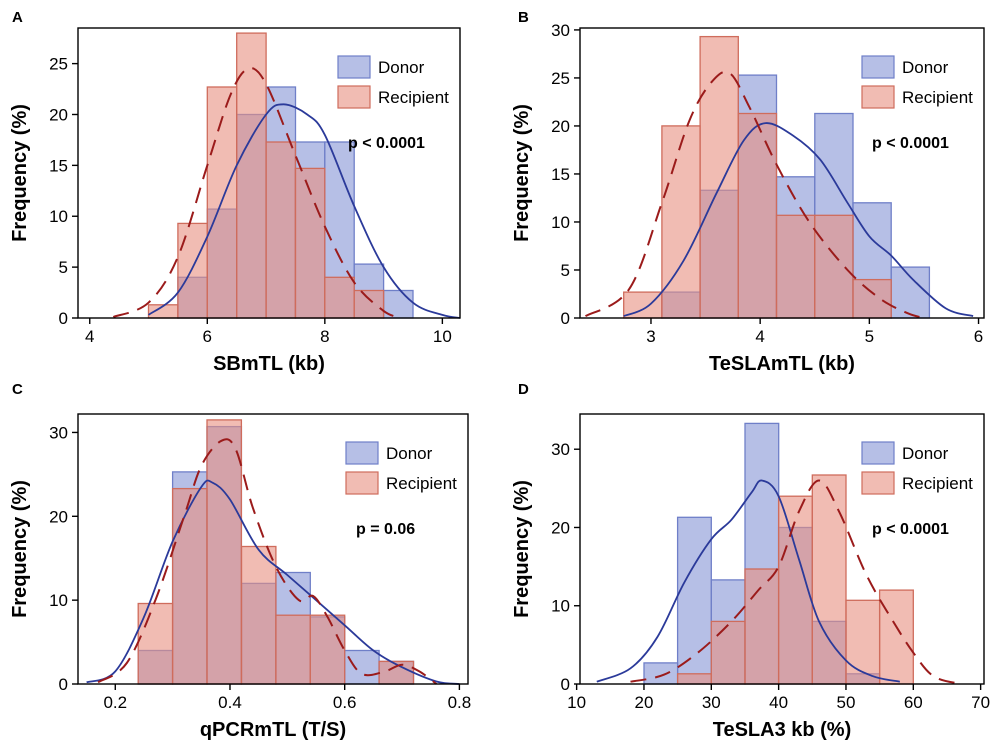  I want to click on x-tick-label: 20, so click(644, 702).